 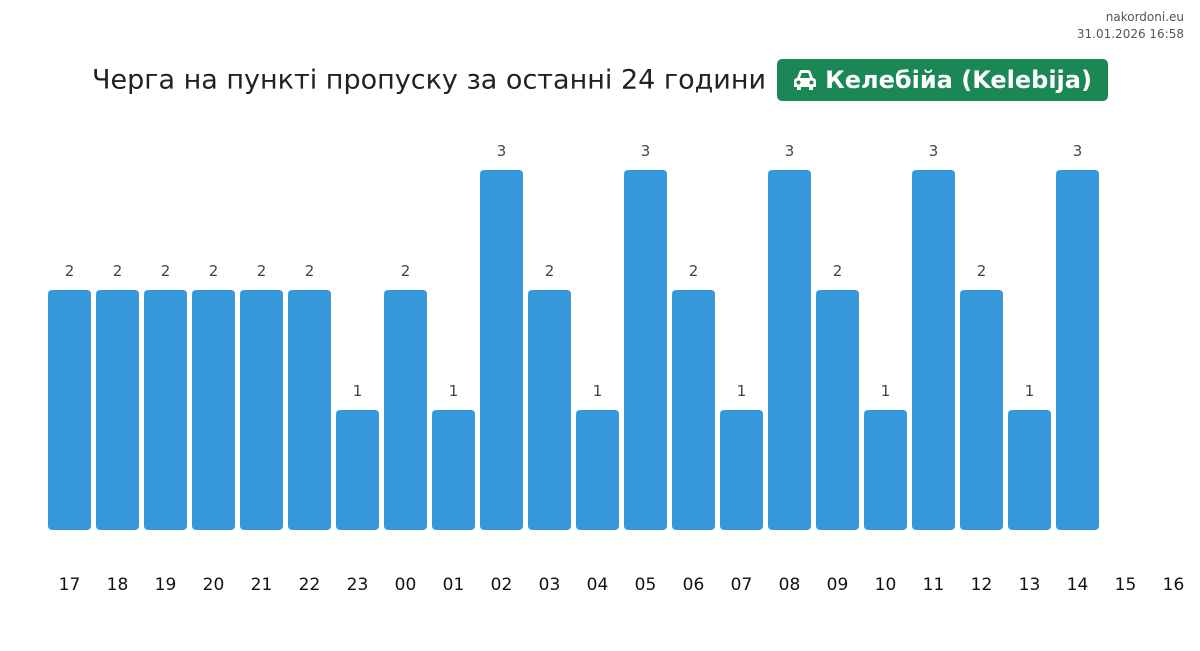 I want to click on data-label-00: 2, so click(x=406, y=271).